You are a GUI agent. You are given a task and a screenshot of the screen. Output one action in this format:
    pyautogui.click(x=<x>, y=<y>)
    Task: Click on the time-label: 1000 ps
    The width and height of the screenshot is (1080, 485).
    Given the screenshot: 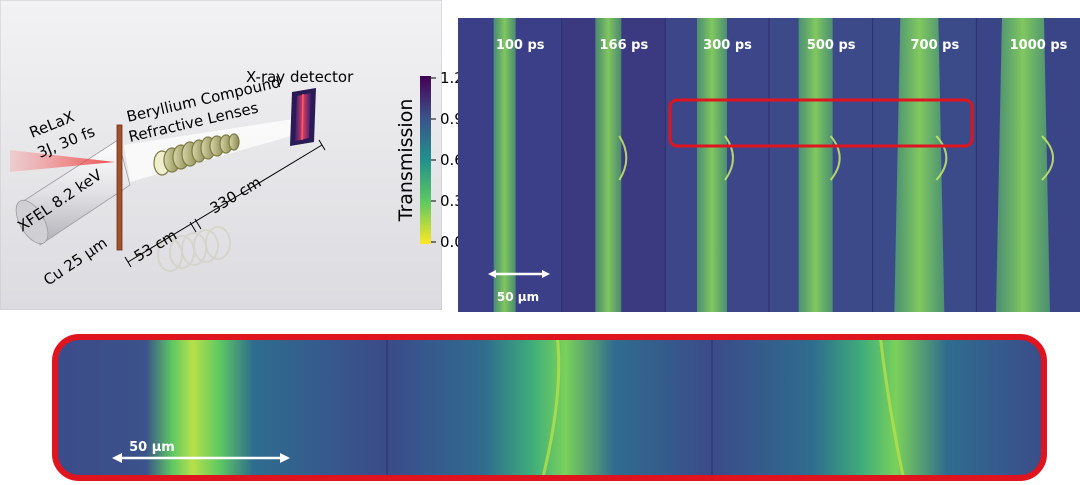 What is the action you would take?
    pyautogui.click(x=1039, y=45)
    